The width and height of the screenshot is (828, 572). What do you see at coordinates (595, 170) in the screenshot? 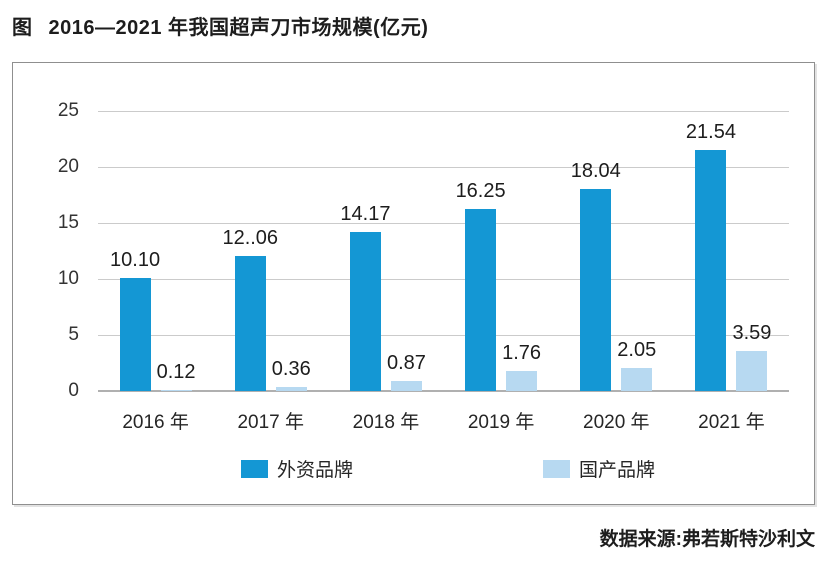
I see `bar-value-label: 18.04` at bounding box center [595, 170].